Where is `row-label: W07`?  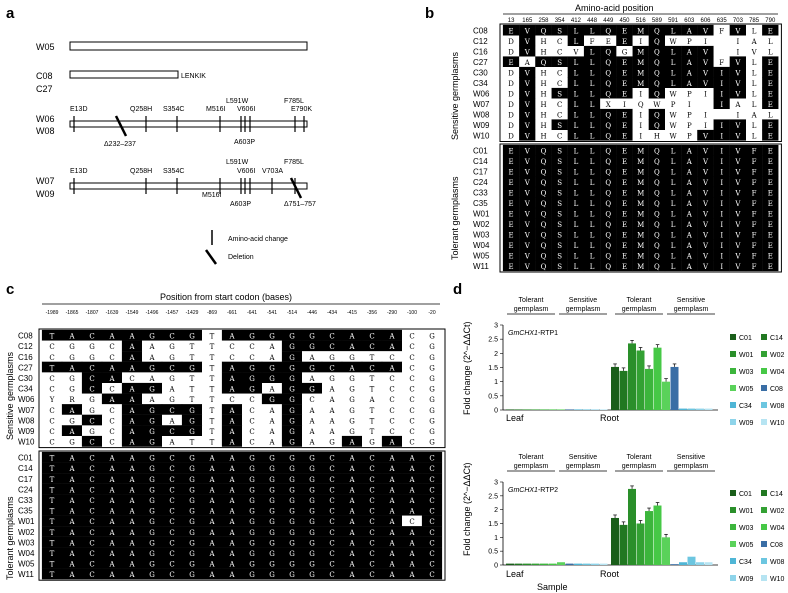
row-label: W07 is located at coordinates (26, 410).